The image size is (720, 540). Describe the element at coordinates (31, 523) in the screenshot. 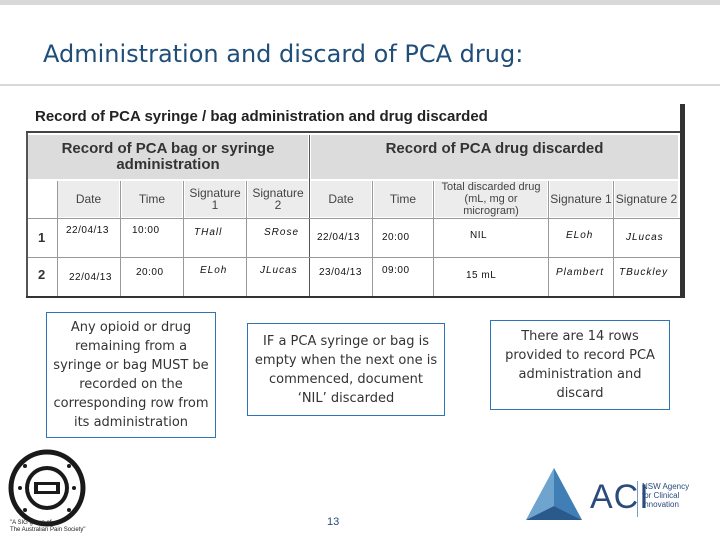

I see `pig-caption-line-1: "A SIG group of` at that location.